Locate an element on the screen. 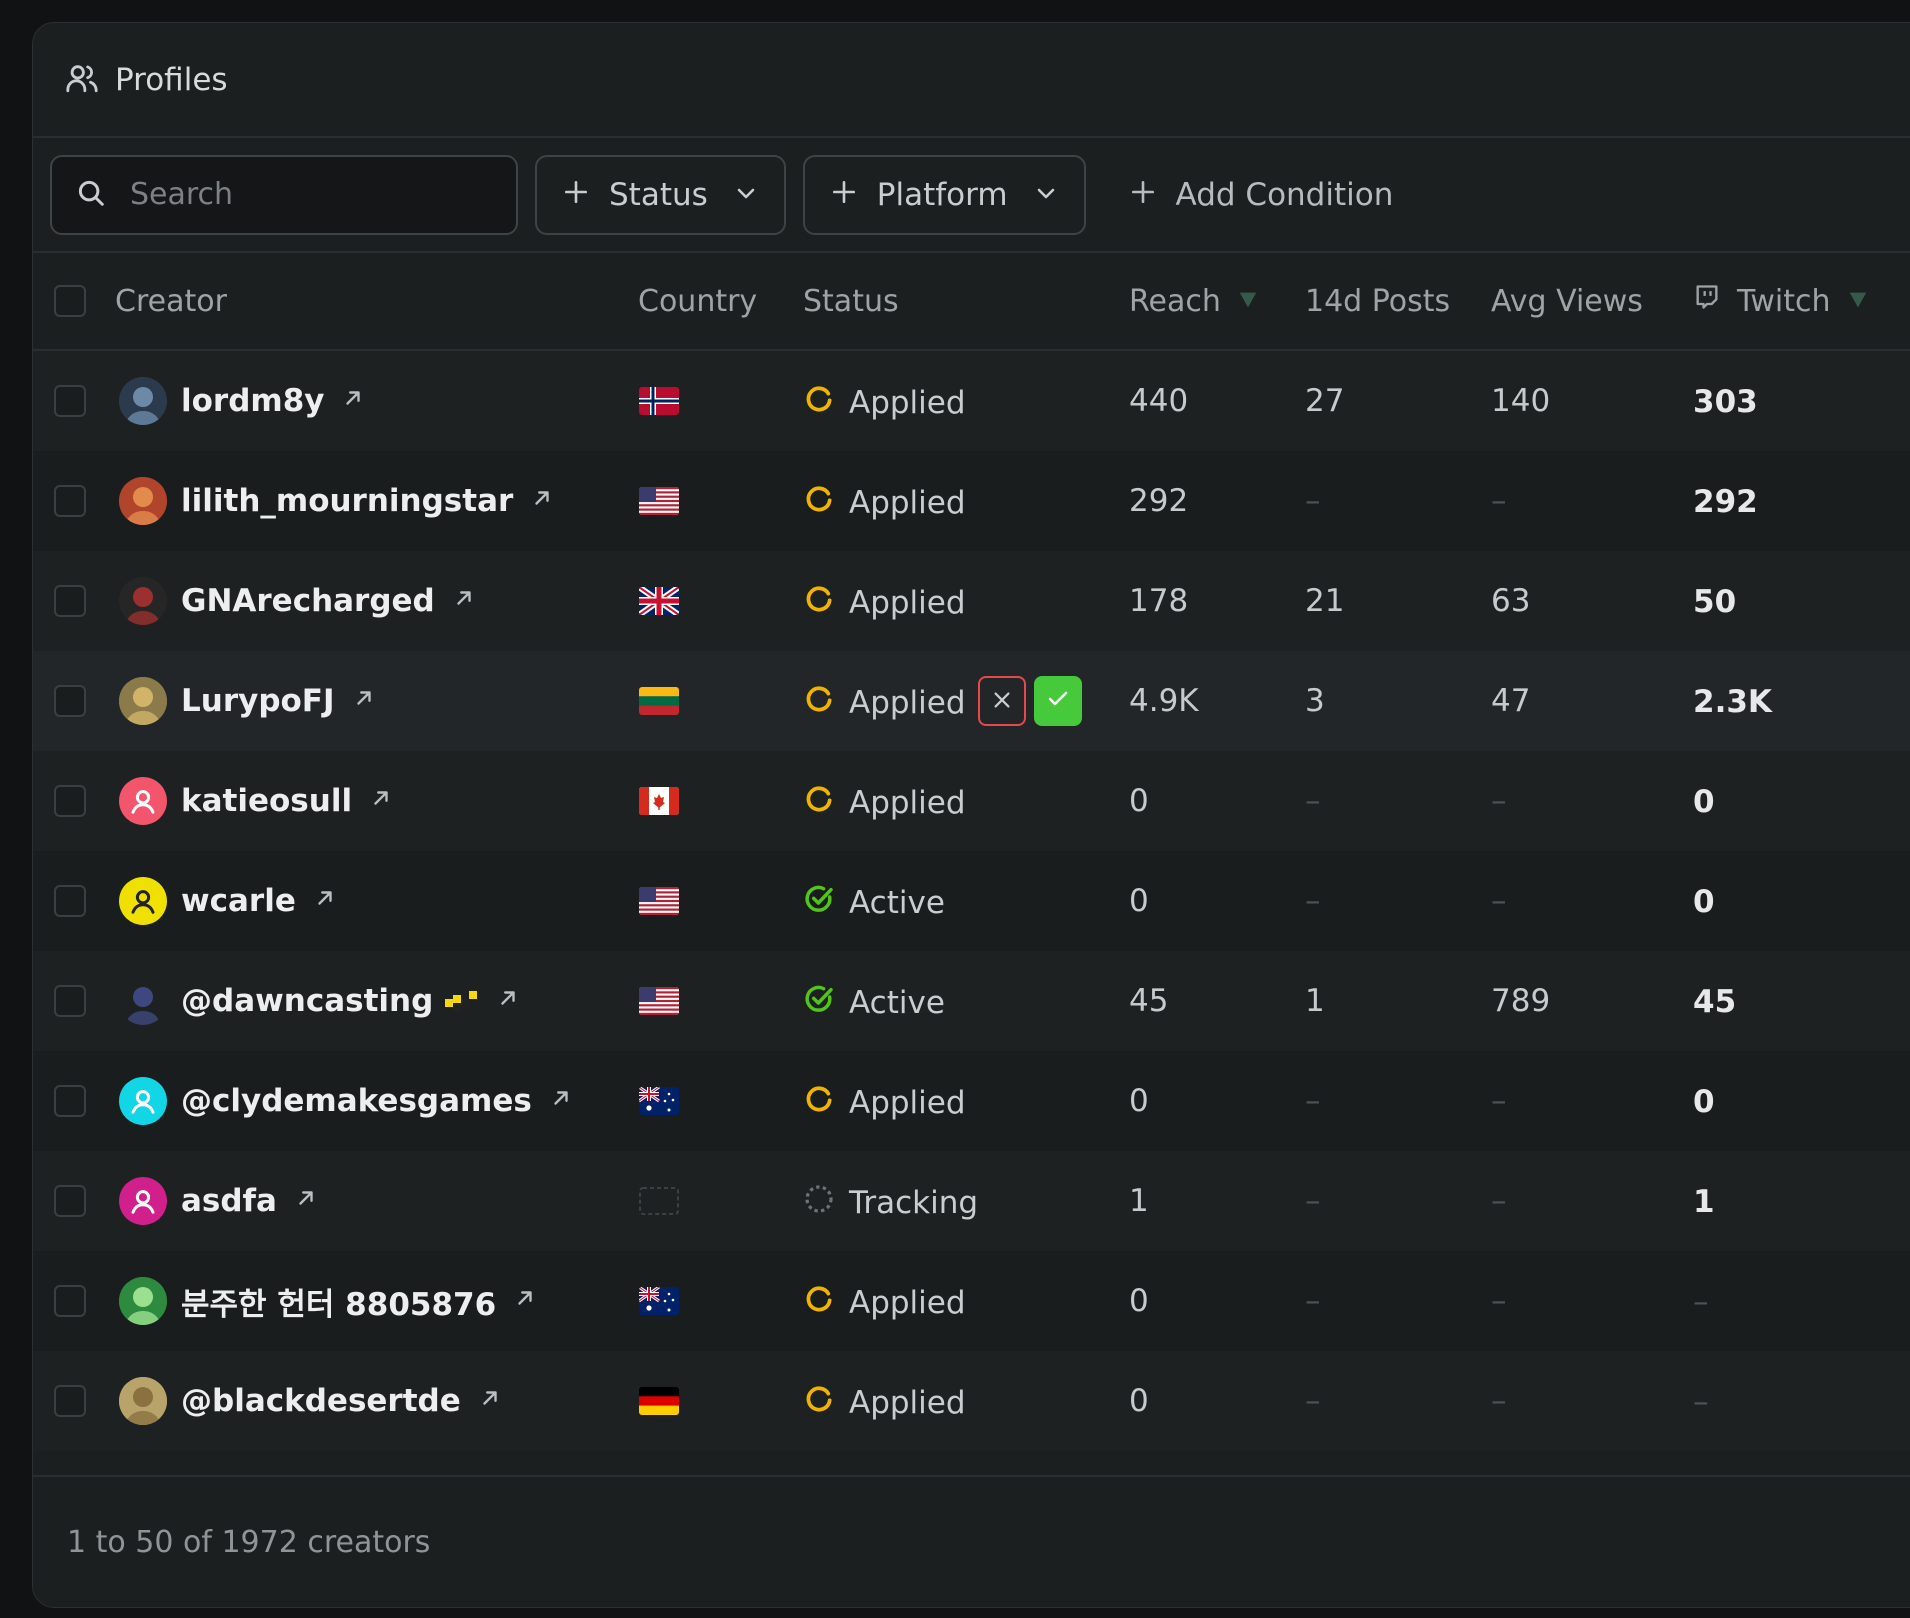 The height and width of the screenshot is (1618, 1910). table-row: LurypoFJ Applied 4.9K 3 47 2.3K is located at coordinates (971, 701).